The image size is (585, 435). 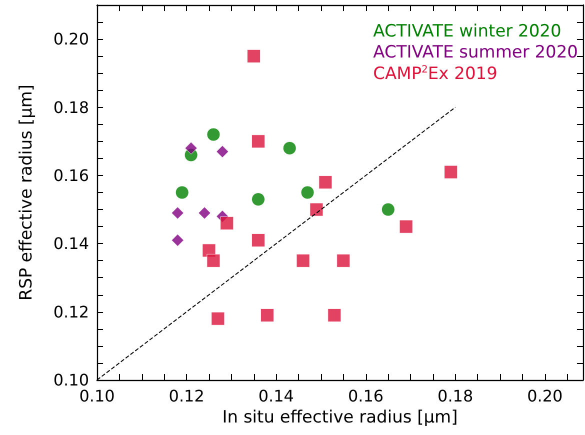 What do you see at coordinates (456, 396) in the screenshot?
I see `x-tick-label: 0.18` at bounding box center [456, 396].